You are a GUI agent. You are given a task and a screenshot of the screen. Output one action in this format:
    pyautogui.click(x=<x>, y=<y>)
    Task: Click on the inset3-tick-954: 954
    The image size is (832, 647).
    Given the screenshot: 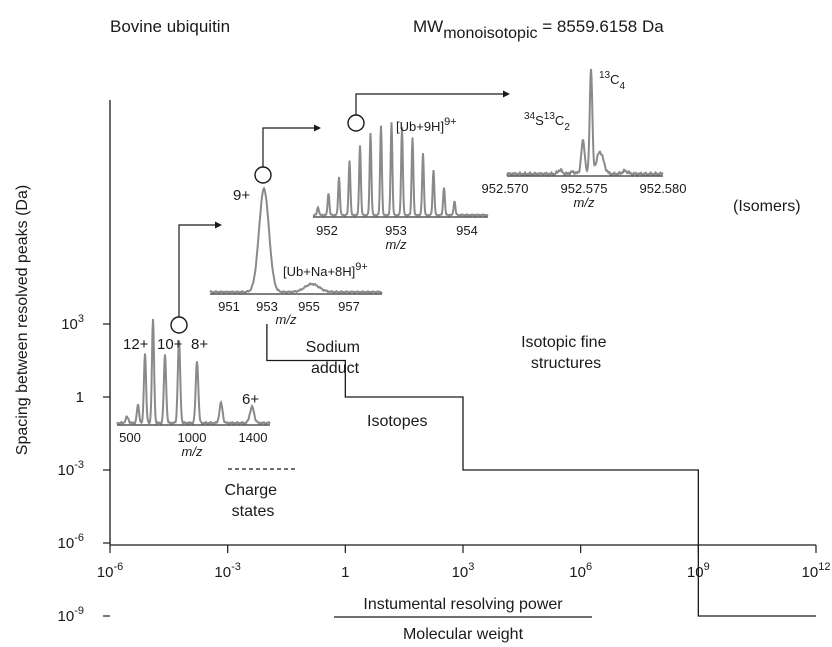 What is the action you would take?
    pyautogui.click(x=467, y=230)
    